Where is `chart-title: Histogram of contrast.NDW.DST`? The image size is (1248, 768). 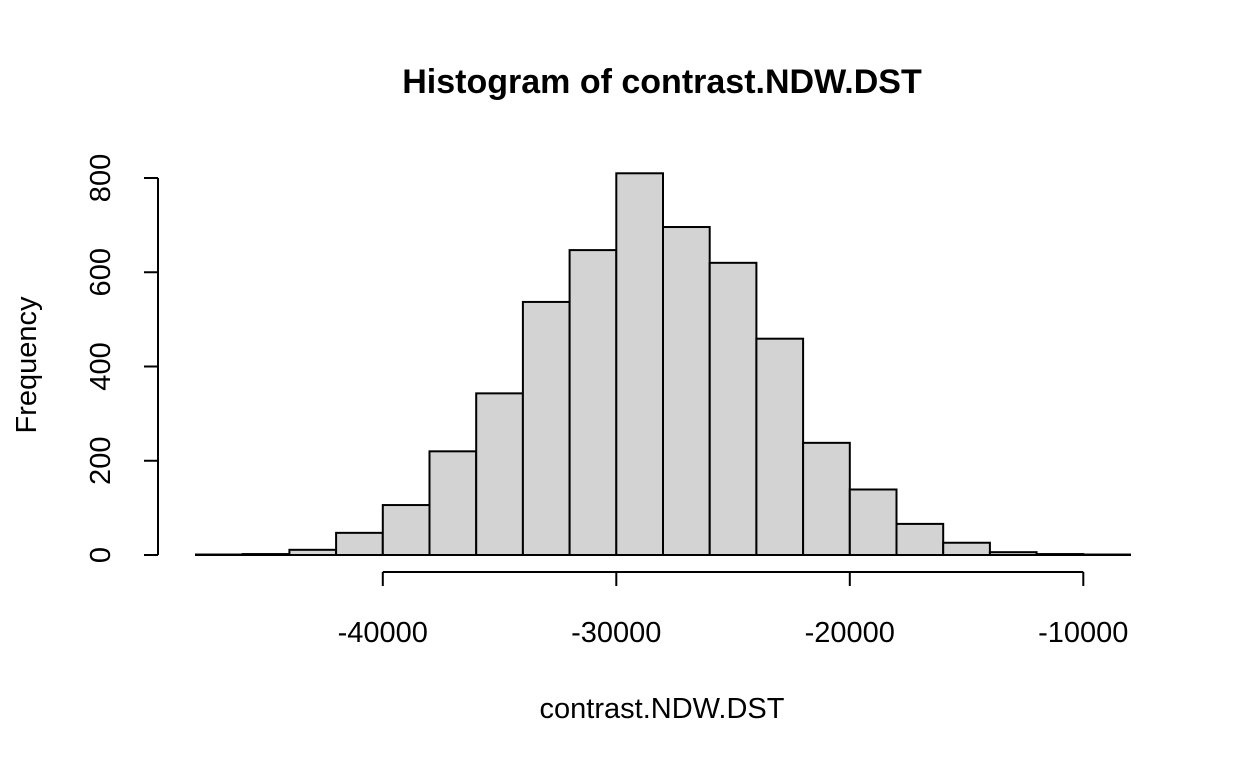
chart-title: Histogram of contrast.NDW.DST is located at coordinates (662, 82).